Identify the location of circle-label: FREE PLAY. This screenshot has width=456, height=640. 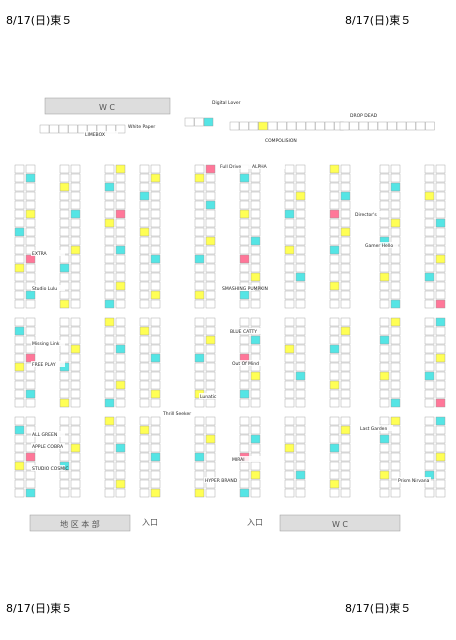
(44, 365).